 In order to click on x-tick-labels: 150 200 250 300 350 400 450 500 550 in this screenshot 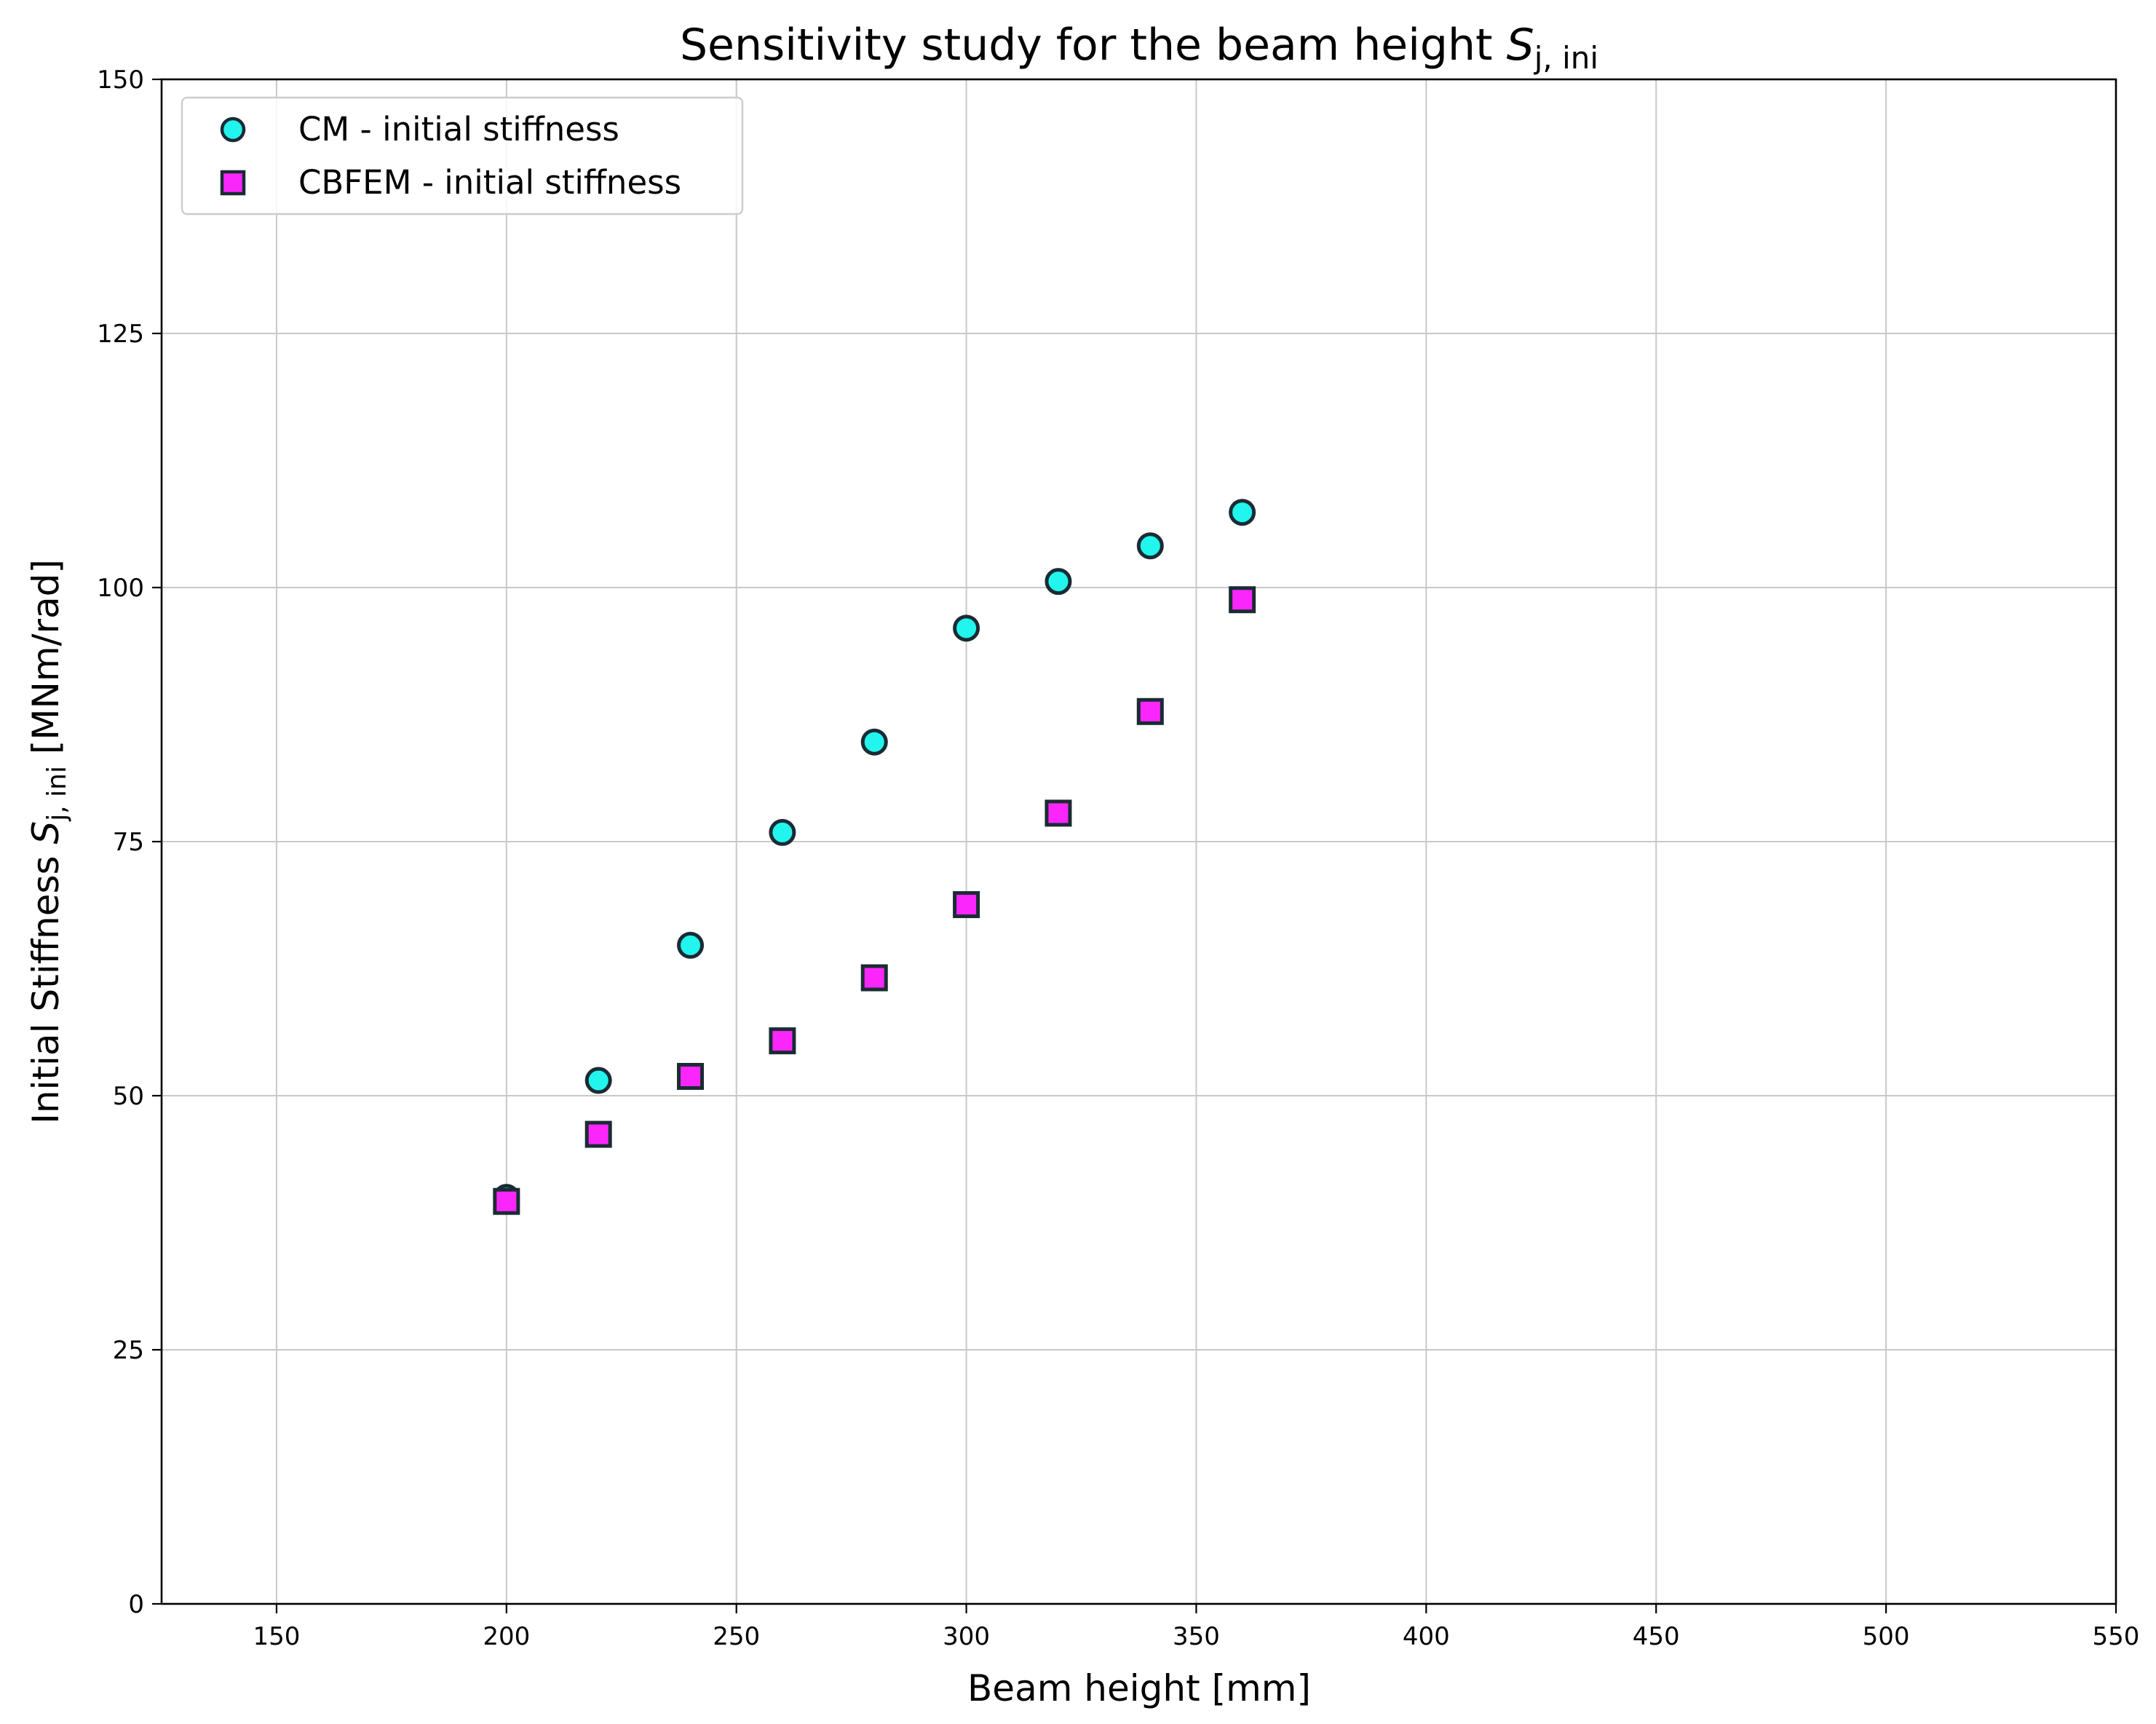, I will do `click(1196, 1636)`.